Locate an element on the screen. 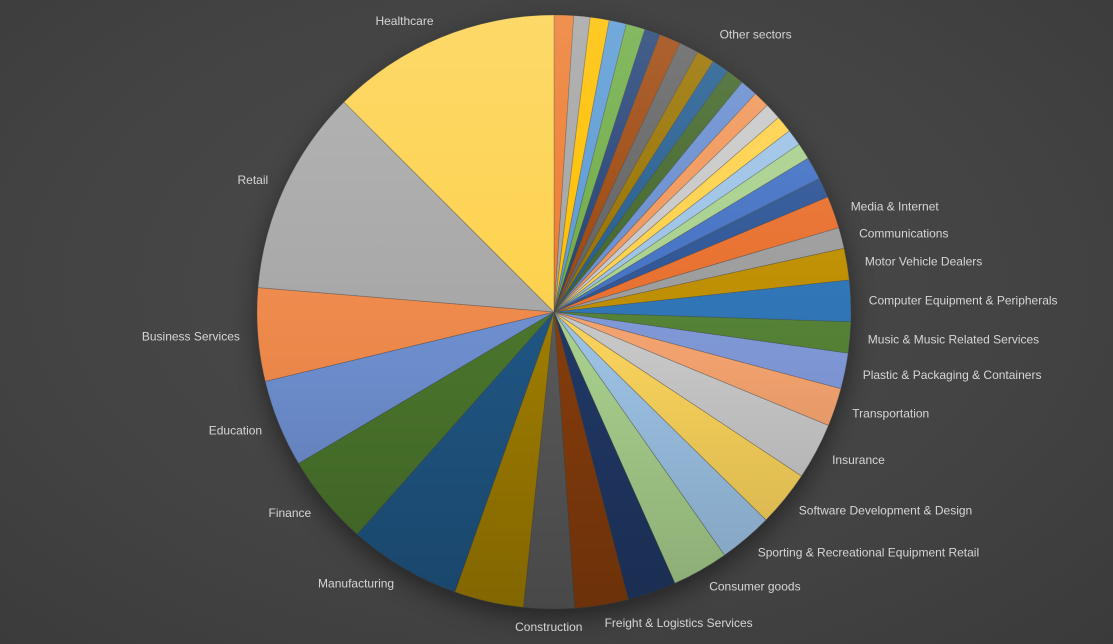 This screenshot has width=1113, height=644. slice-label: Music & Music Related Services is located at coordinates (953, 339).